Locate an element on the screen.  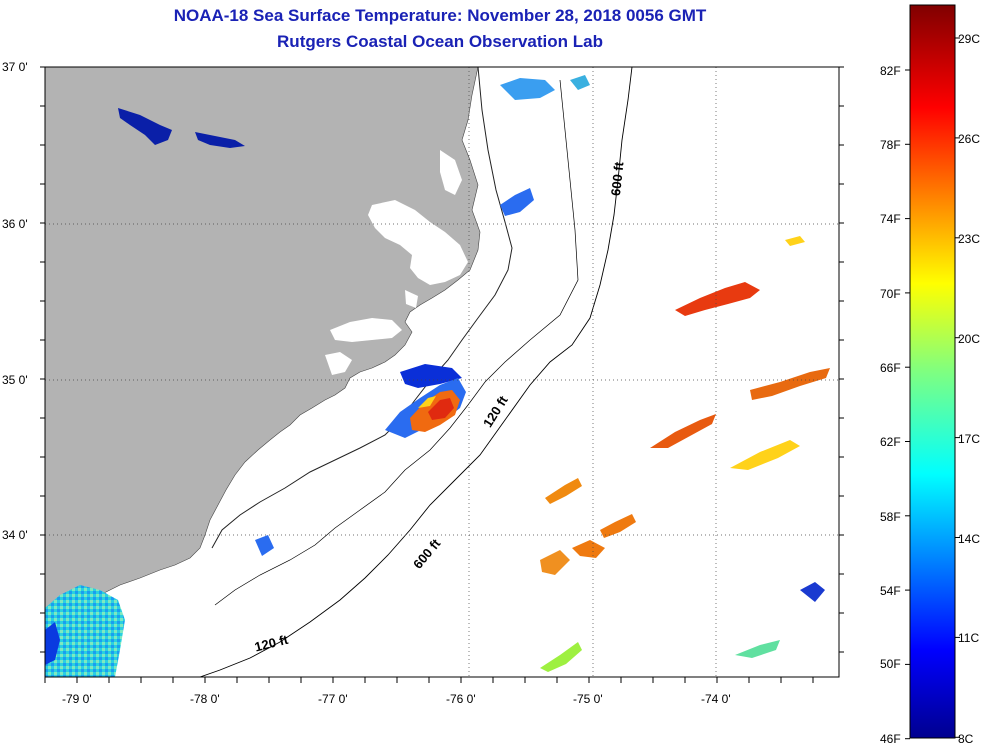
lon-label: -79 0' is located at coordinates (77, 699).